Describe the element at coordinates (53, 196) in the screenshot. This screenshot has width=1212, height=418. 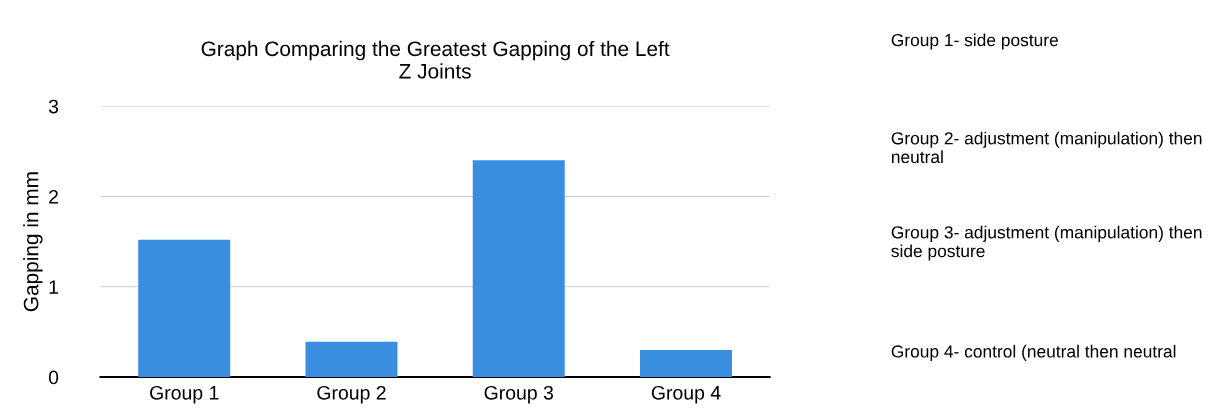
I see `y-tick-label: 2` at that location.